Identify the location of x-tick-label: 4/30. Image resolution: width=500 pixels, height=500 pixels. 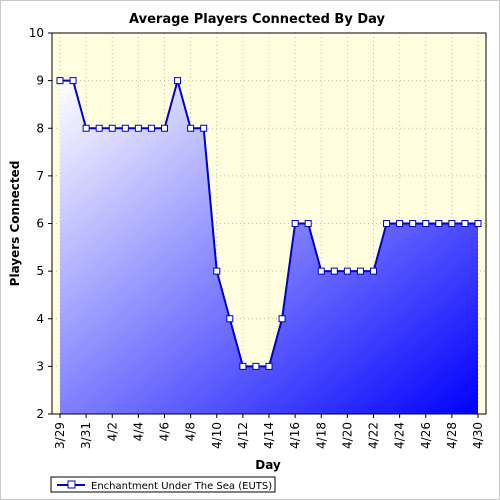
(478, 435).